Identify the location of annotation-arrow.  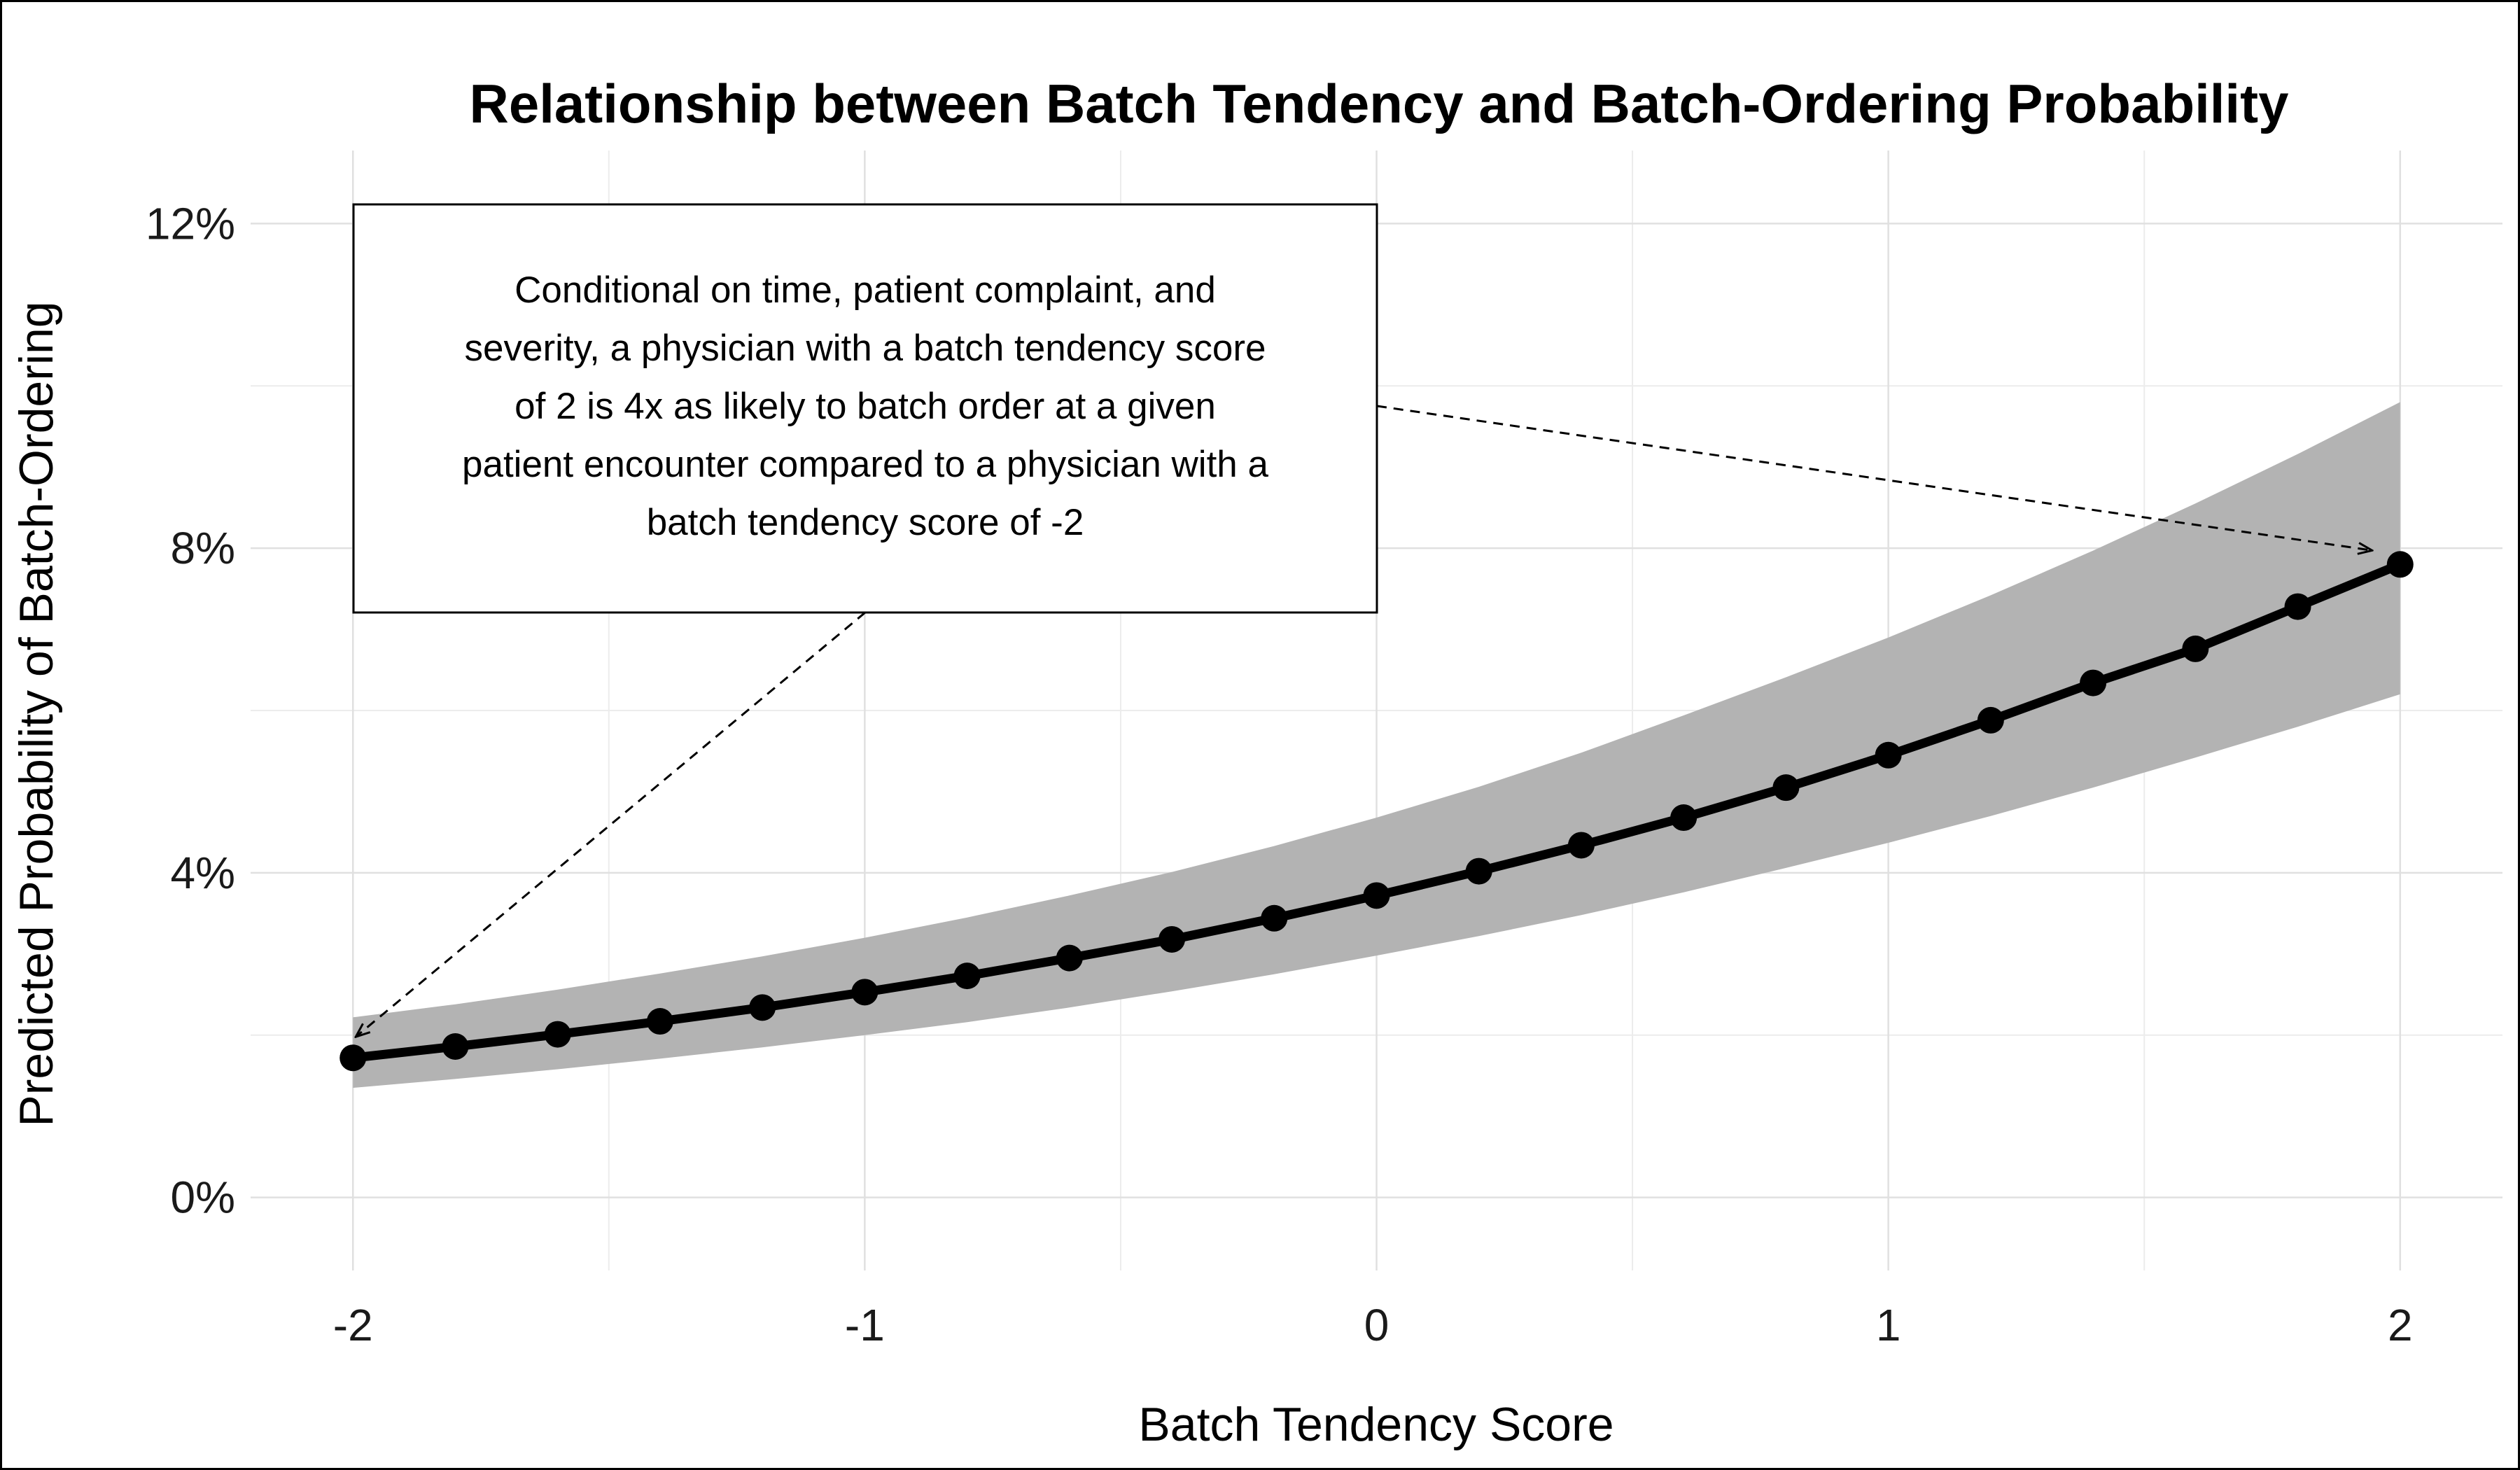
(611, 824).